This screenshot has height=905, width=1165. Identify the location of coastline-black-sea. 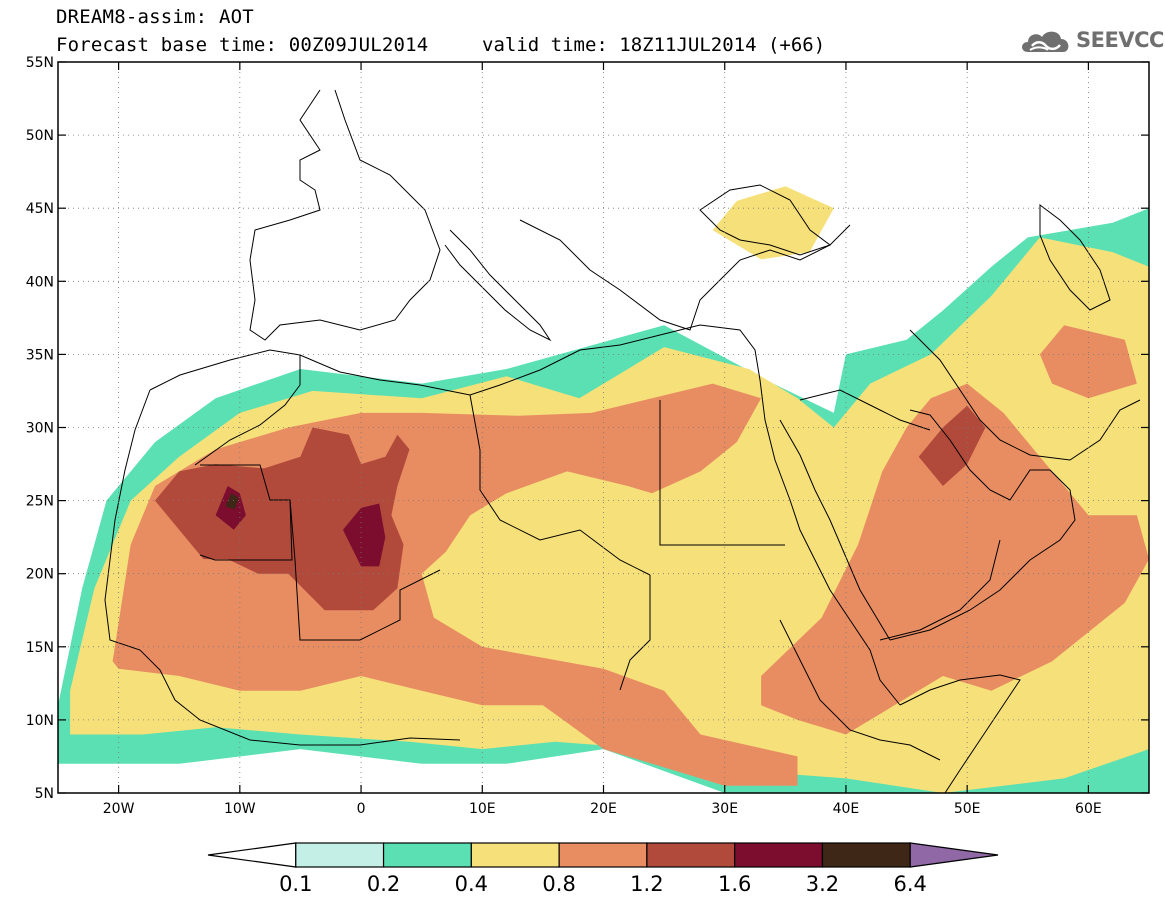
(765, 220).